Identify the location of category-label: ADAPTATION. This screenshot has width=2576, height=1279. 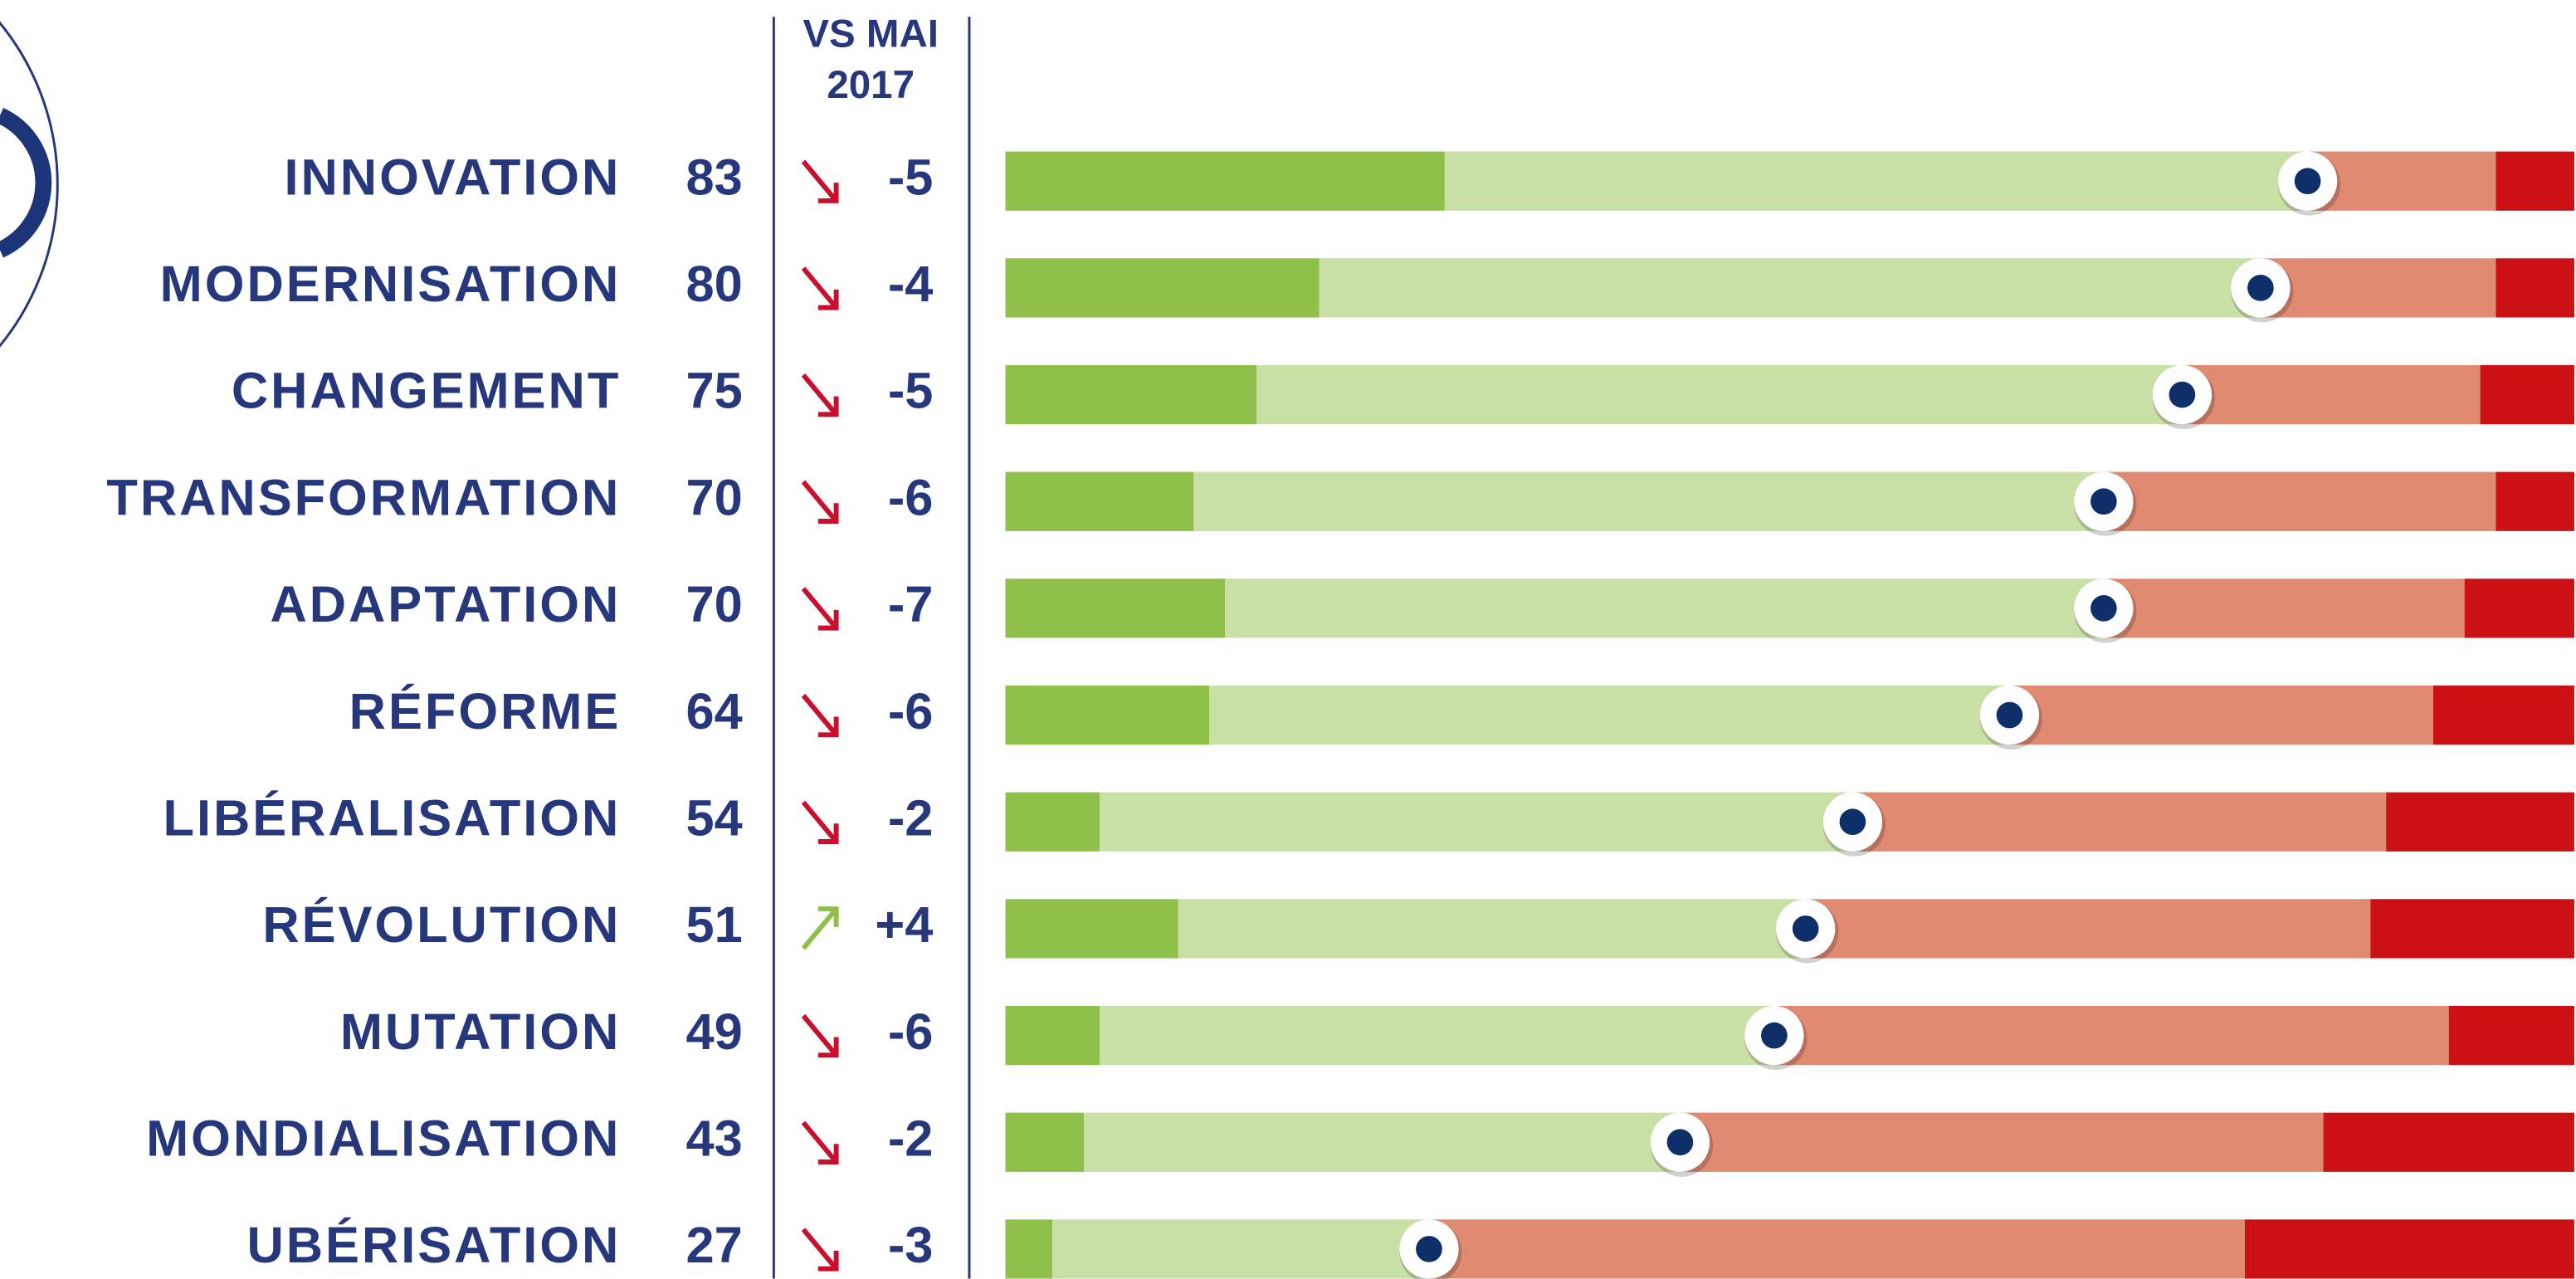
(445, 604).